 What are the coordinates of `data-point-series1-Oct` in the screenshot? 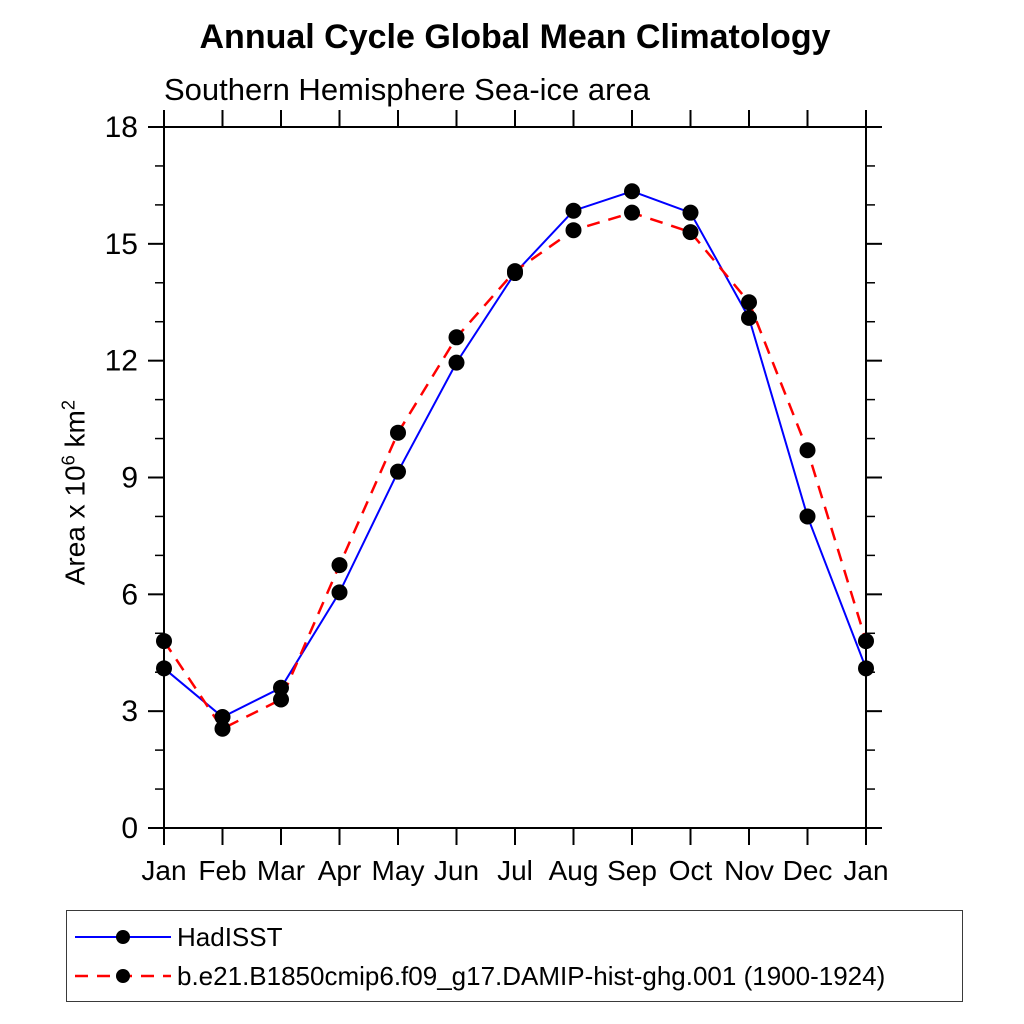 It's located at (690, 232).